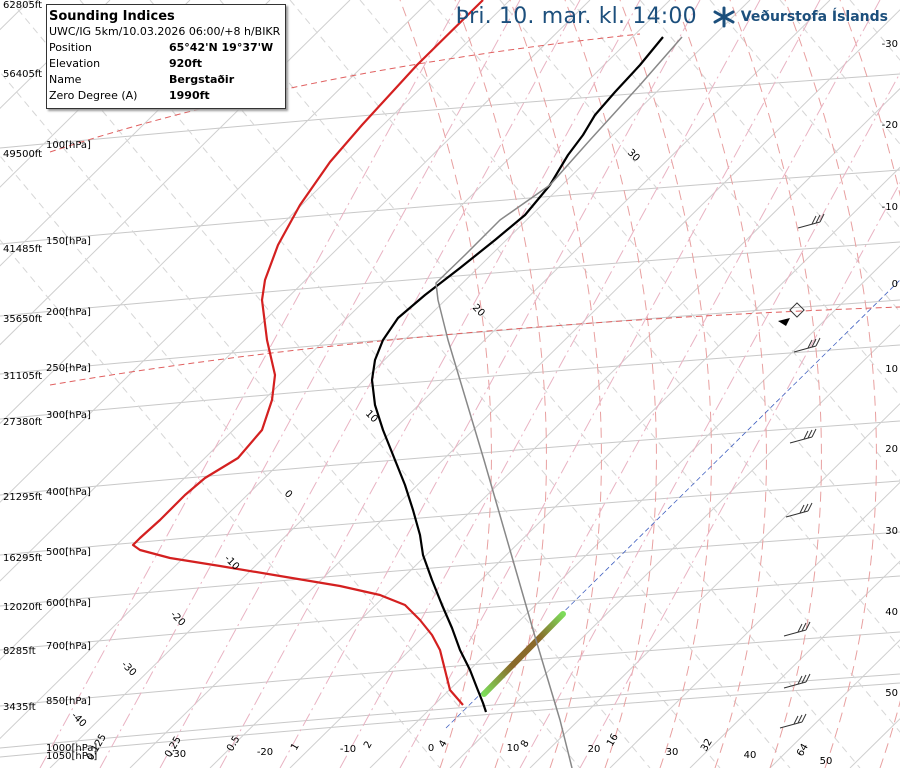  What do you see at coordinates (724, 16) in the screenshot?
I see `snowflake-logo-icon` at bounding box center [724, 16].